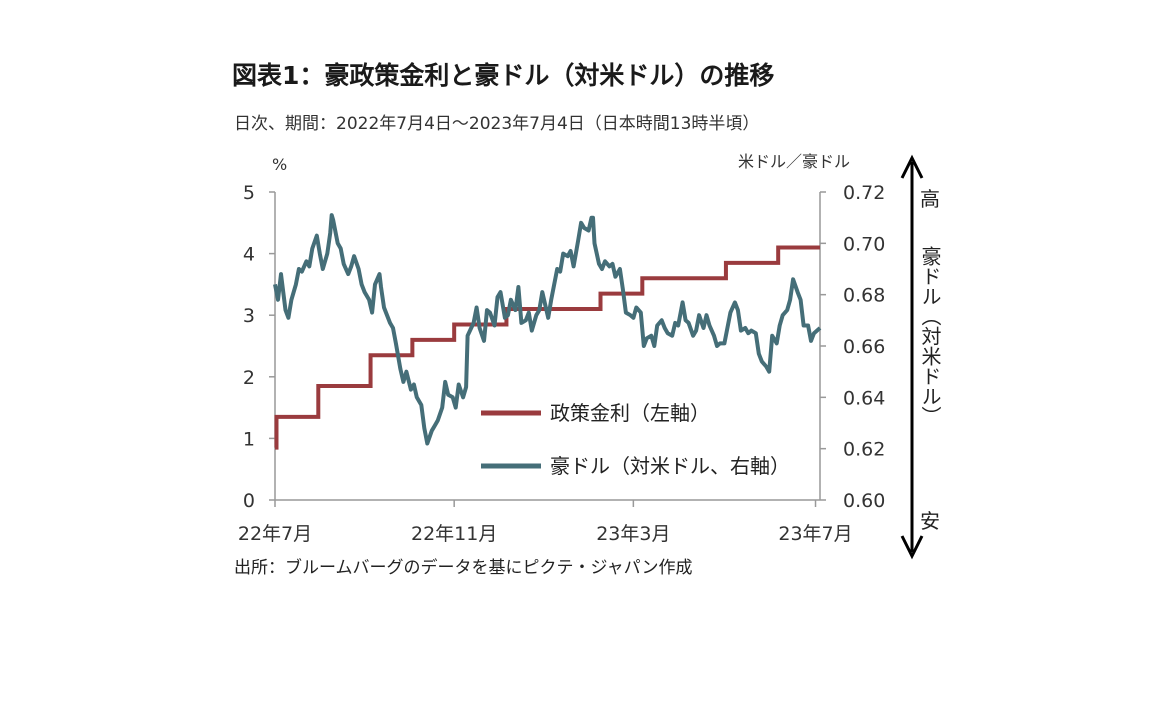 This screenshot has width=1152, height=720. I want to click on y-left-tick-label: 3, so click(249, 316).